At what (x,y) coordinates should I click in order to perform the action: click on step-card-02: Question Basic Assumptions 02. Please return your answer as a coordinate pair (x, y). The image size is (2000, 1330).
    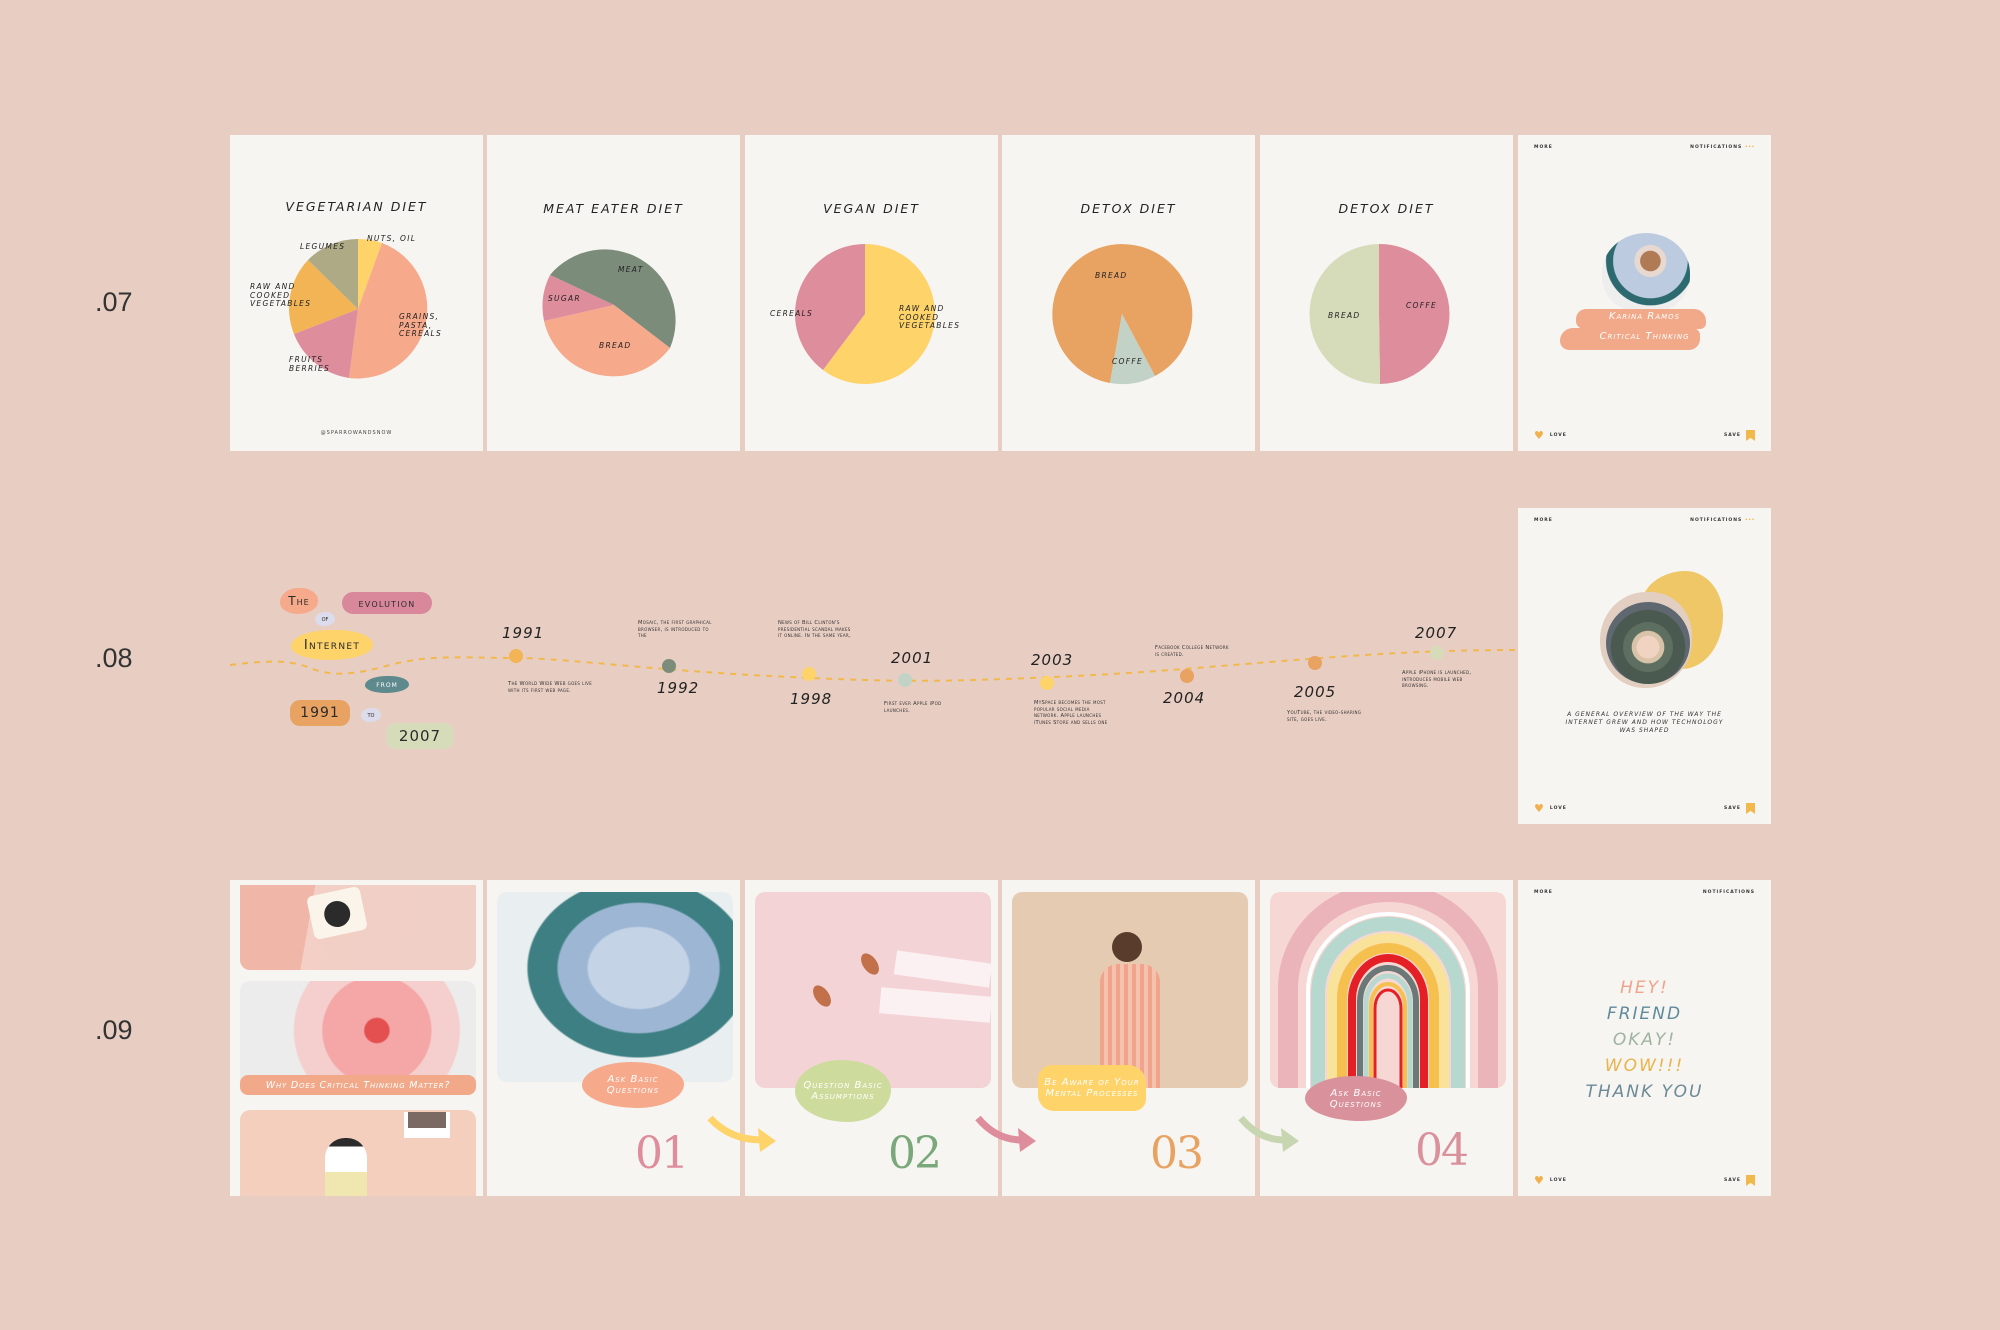
    Looking at the image, I should click on (871, 1038).